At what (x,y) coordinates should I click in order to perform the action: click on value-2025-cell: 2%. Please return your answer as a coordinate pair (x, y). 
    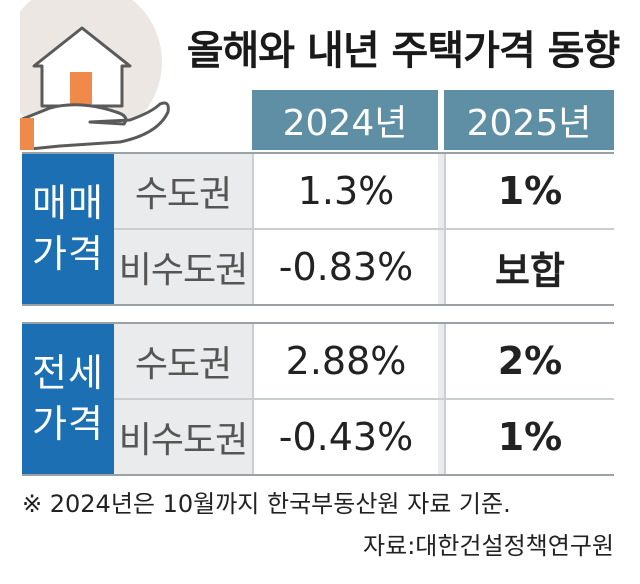
    Looking at the image, I should click on (529, 361).